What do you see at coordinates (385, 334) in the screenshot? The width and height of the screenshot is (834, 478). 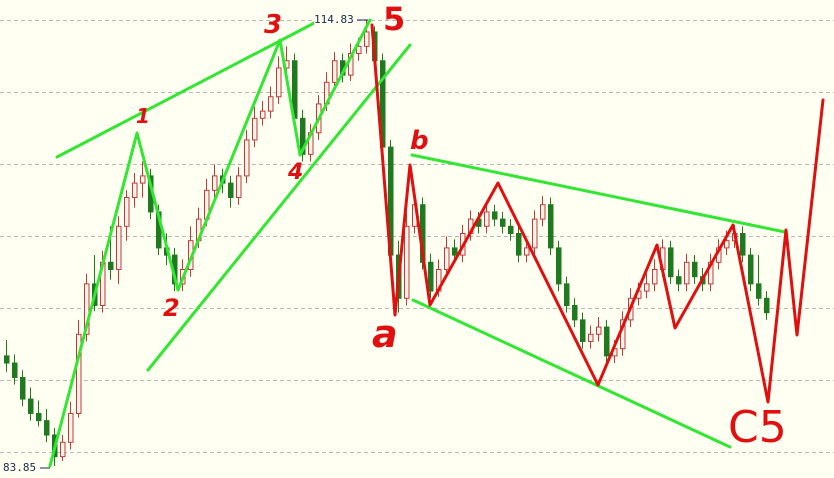 I see `wave-label-a: a` at bounding box center [385, 334].